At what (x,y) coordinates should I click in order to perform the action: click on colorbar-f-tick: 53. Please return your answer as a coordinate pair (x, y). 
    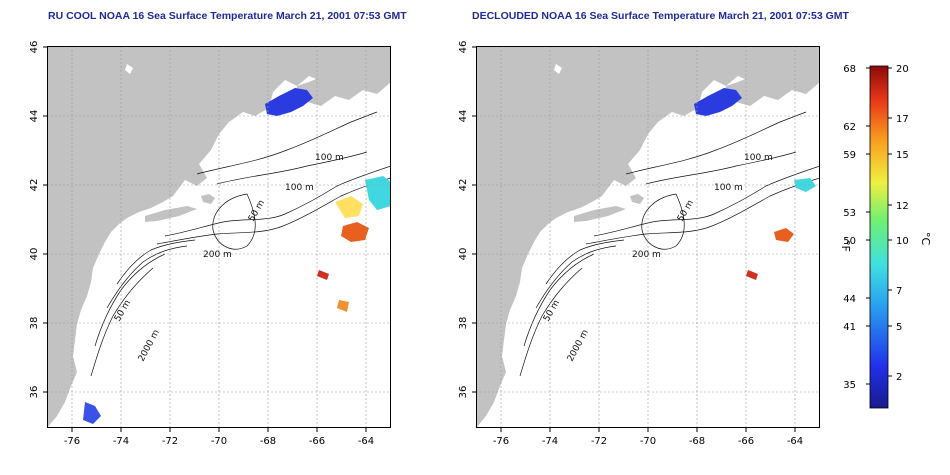
    Looking at the image, I should click on (849, 213).